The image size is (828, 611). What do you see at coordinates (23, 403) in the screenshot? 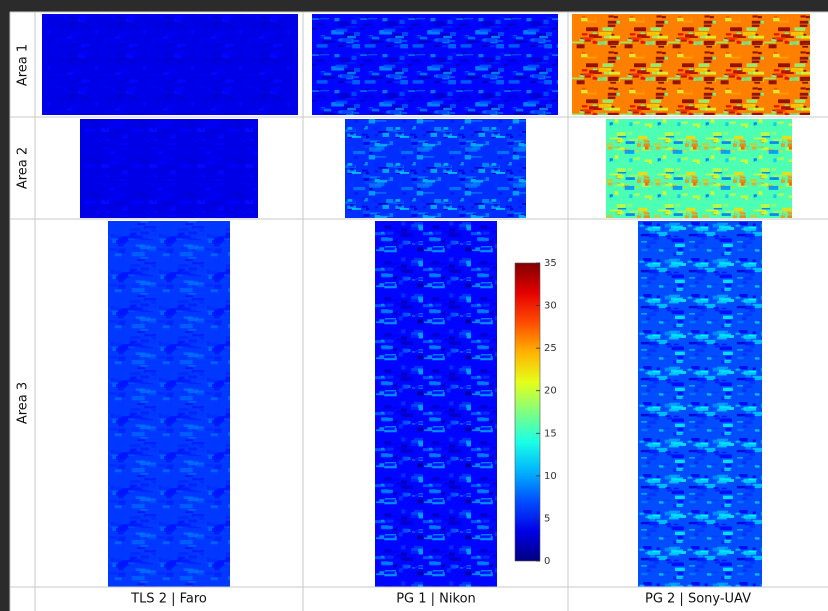
I see `row-label: Area 3` at bounding box center [23, 403].